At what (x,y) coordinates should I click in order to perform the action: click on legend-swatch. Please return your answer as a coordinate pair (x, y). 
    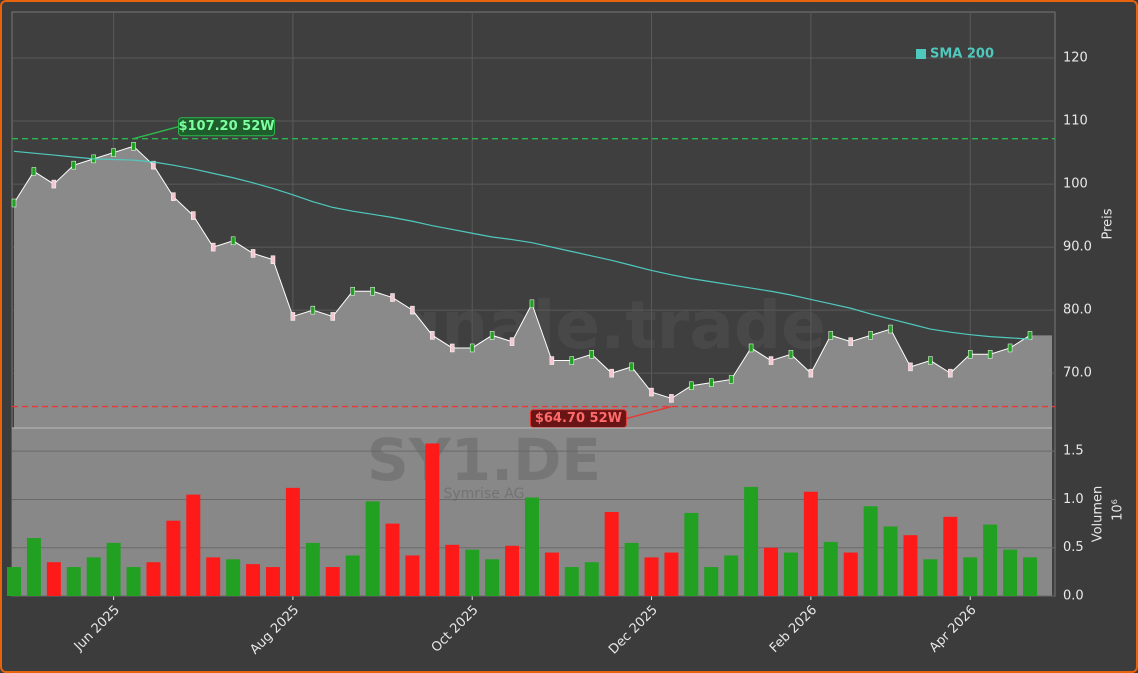
    Looking at the image, I should click on (921, 54).